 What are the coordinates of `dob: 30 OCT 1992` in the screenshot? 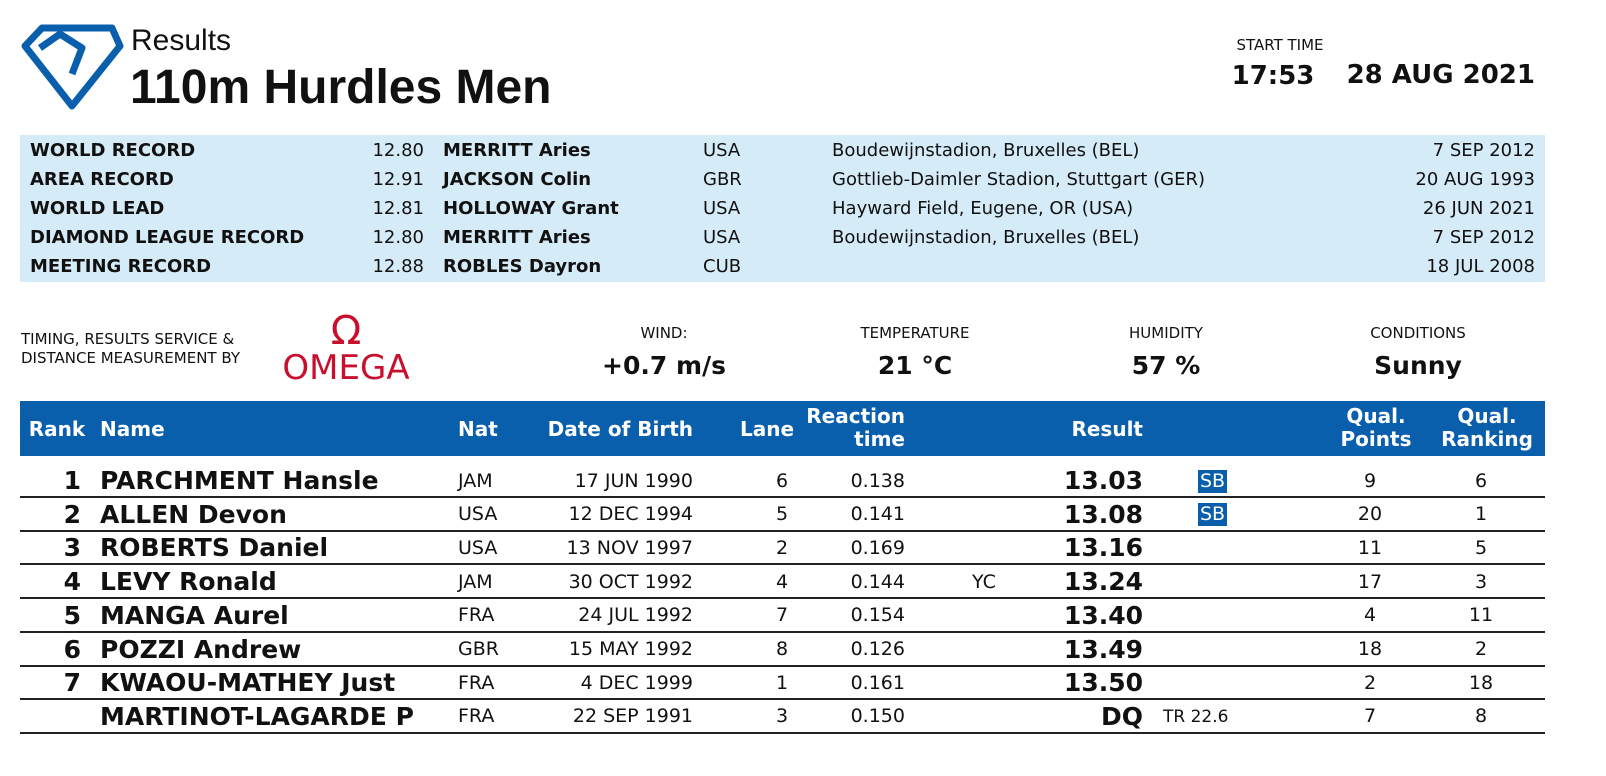 It's located at (630, 581).